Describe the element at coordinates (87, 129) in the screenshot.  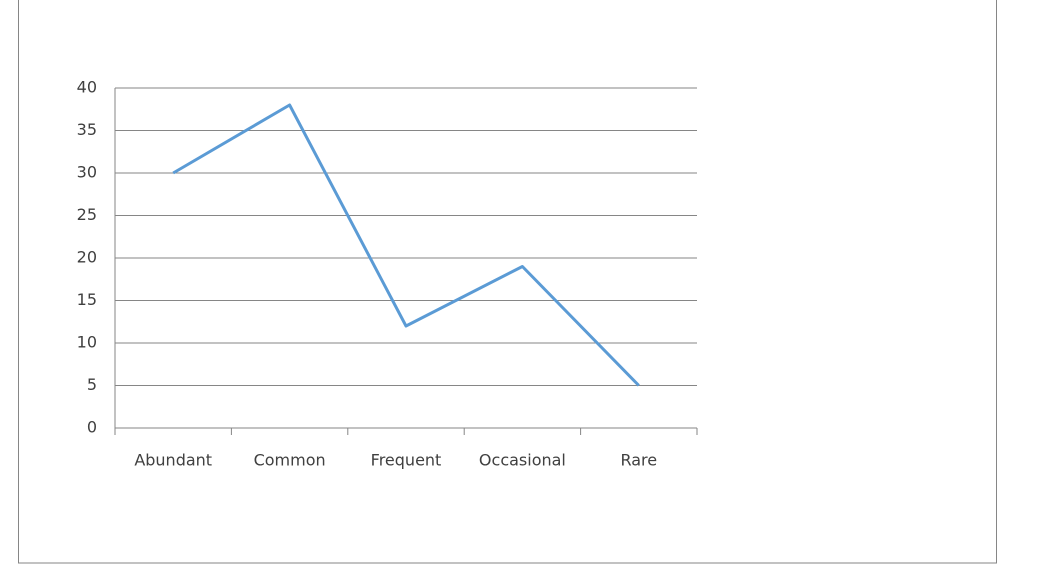
I see `y-tick-label: 35` at that location.